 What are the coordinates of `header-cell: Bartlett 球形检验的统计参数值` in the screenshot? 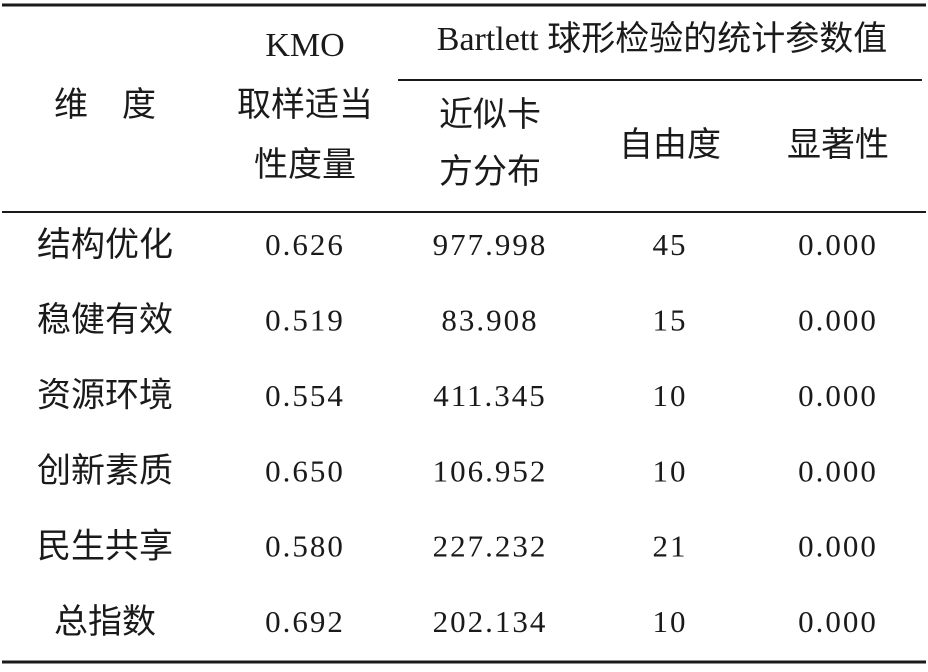 It's located at (662, 39).